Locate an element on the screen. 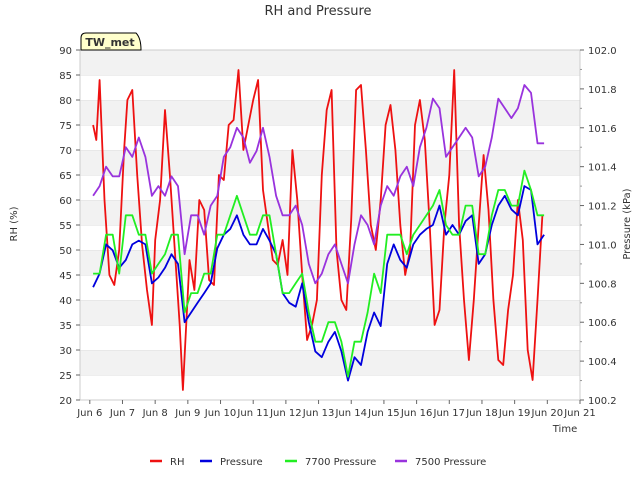 The width and height of the screenshot is (640, 480). x-axis-label: Time is located at coordinates (564, 429).